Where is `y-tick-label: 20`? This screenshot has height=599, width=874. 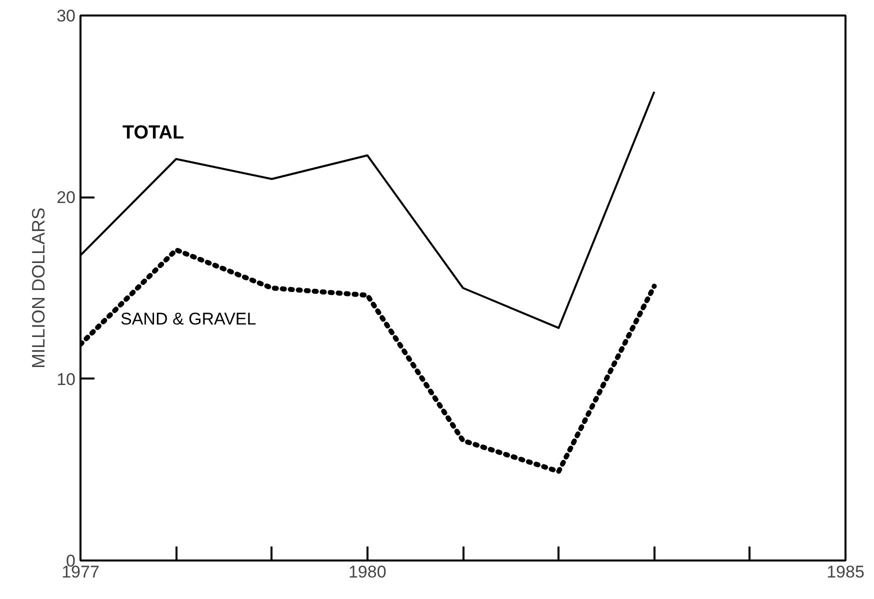
y-tick-label: 20 is located at coordinates (66, 198).